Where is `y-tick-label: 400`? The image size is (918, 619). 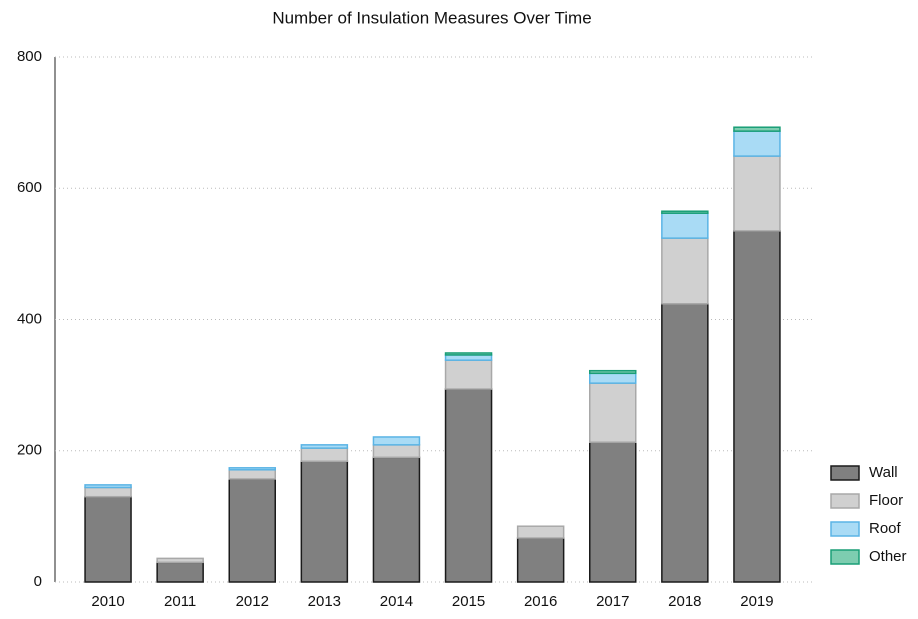 y-tick-label: 400 is located at coordinates (29, 318).